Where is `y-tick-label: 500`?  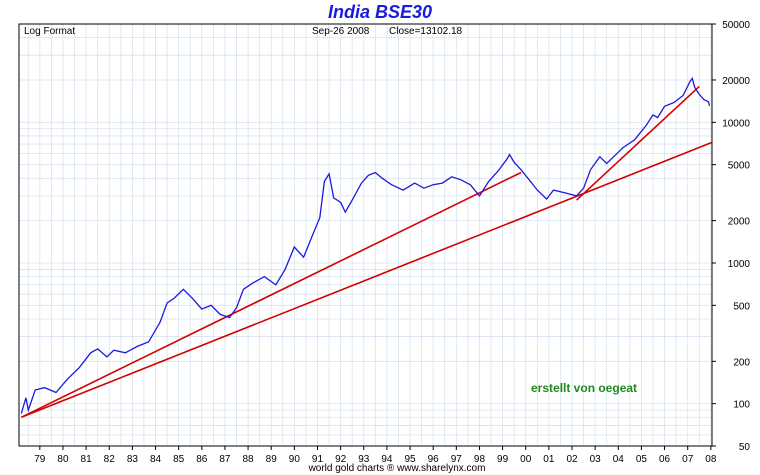
y-tick-label: 500 is located at coordinates (741, 306).